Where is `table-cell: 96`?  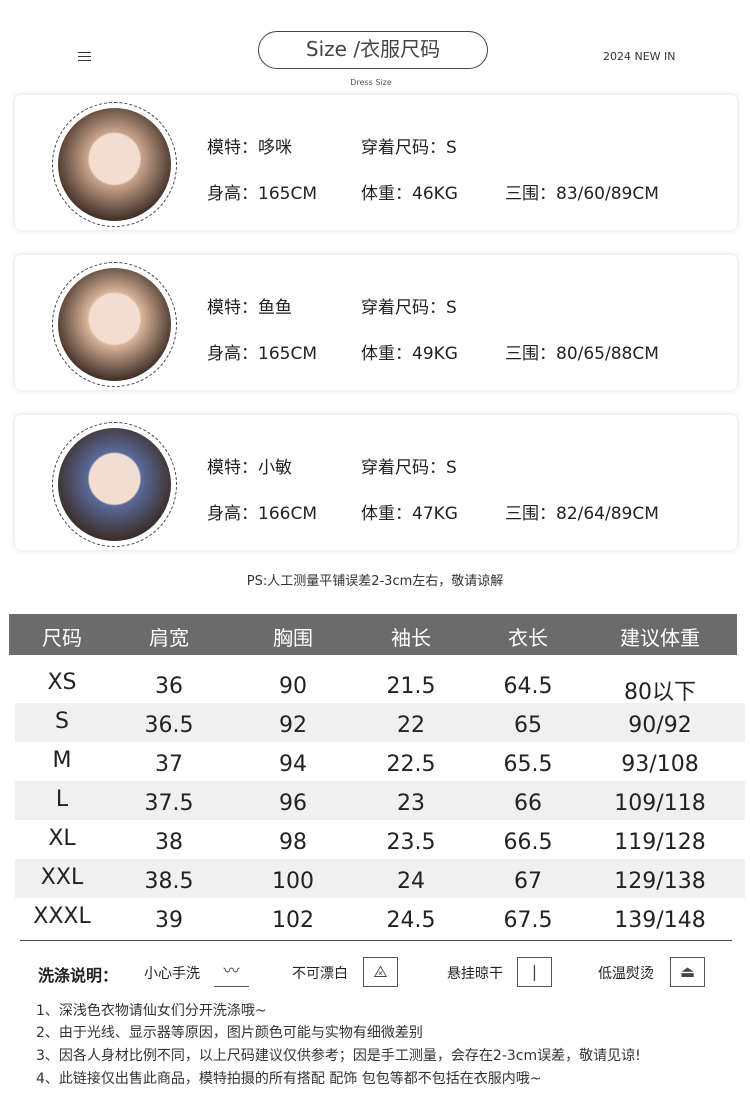 table-cell: 96 is located at coordinates (293, 803).